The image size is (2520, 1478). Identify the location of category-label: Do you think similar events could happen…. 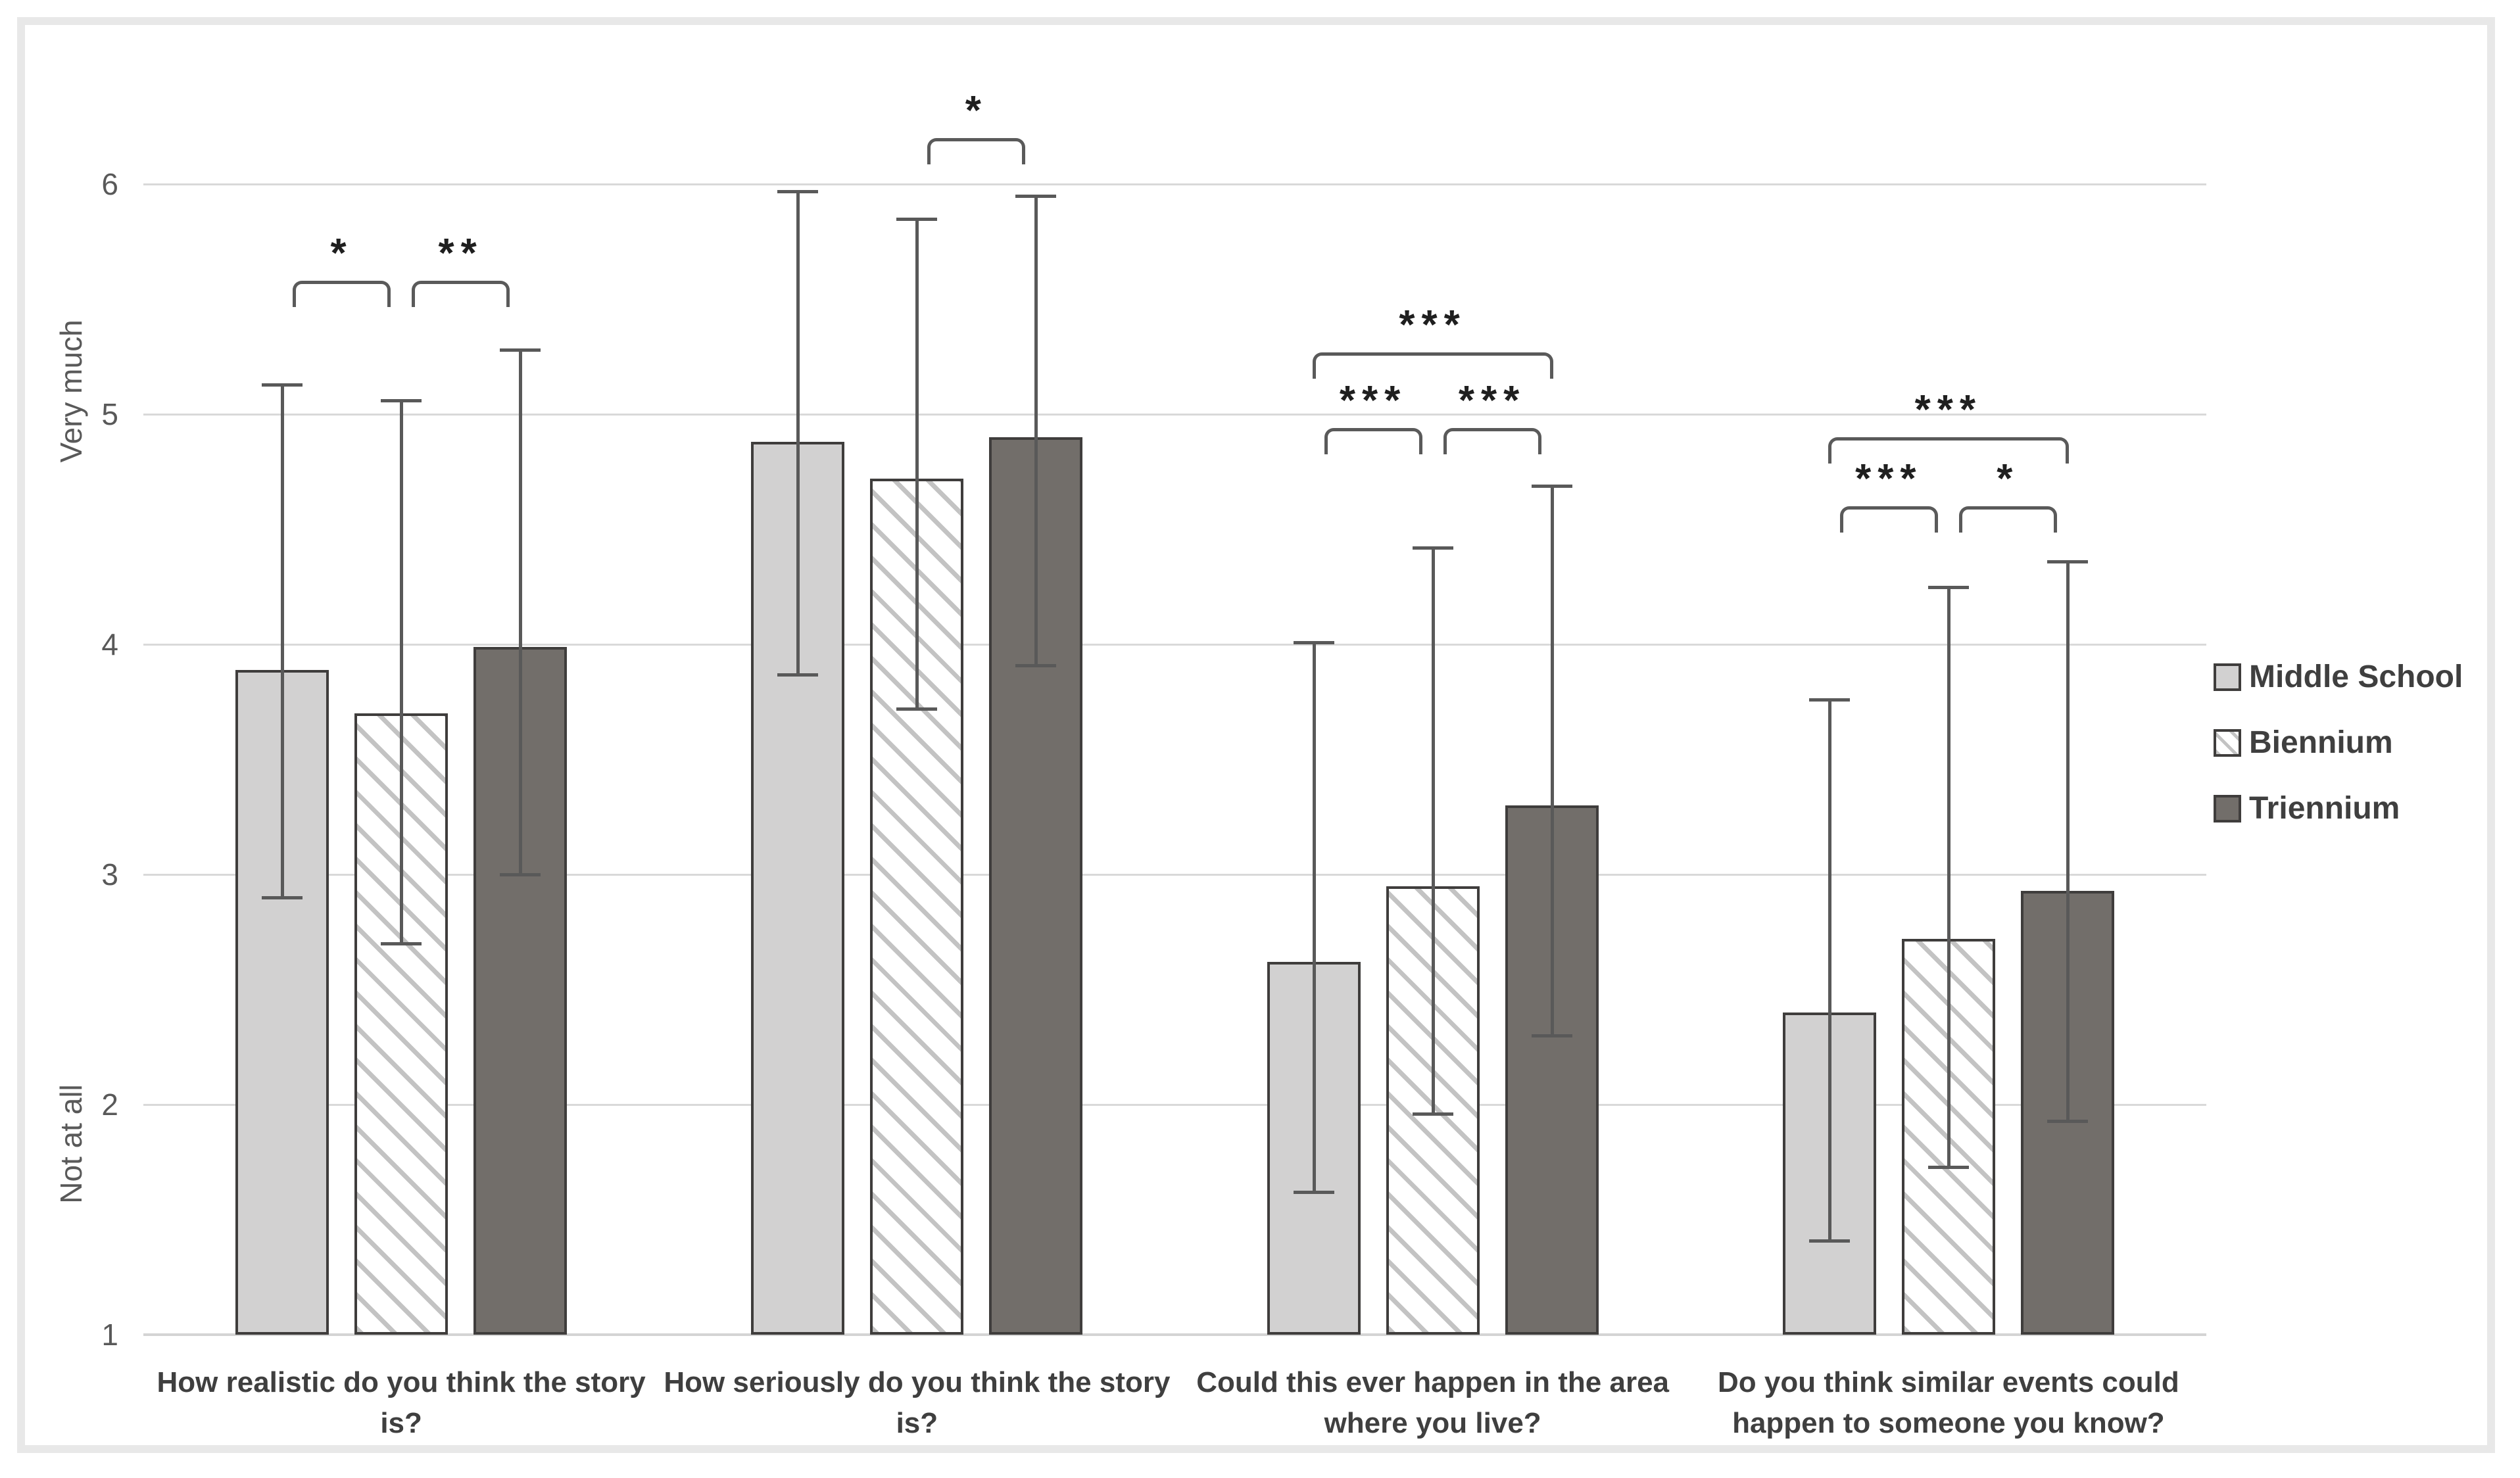
(1948, 1402).